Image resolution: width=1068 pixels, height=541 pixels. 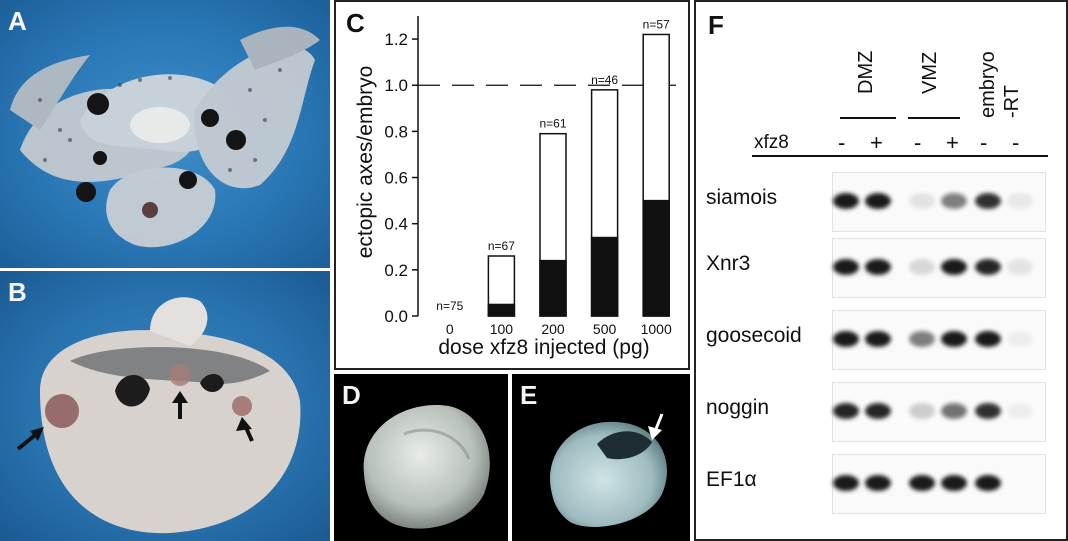 I want to click on y-tick-label: 0.0, so click(x=396, y=316).